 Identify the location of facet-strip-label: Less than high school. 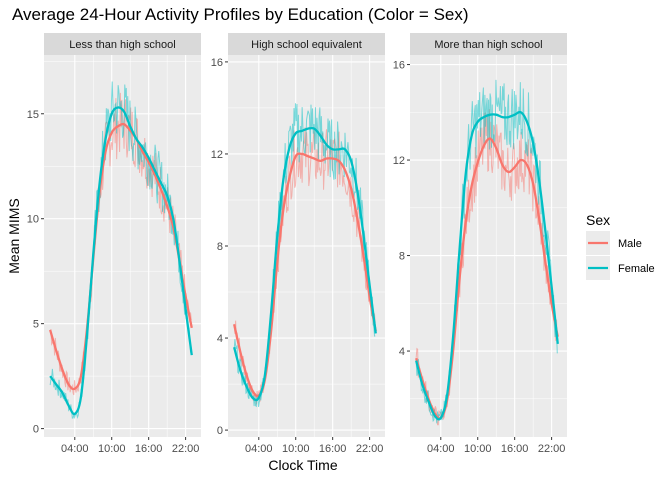
(122, 45).